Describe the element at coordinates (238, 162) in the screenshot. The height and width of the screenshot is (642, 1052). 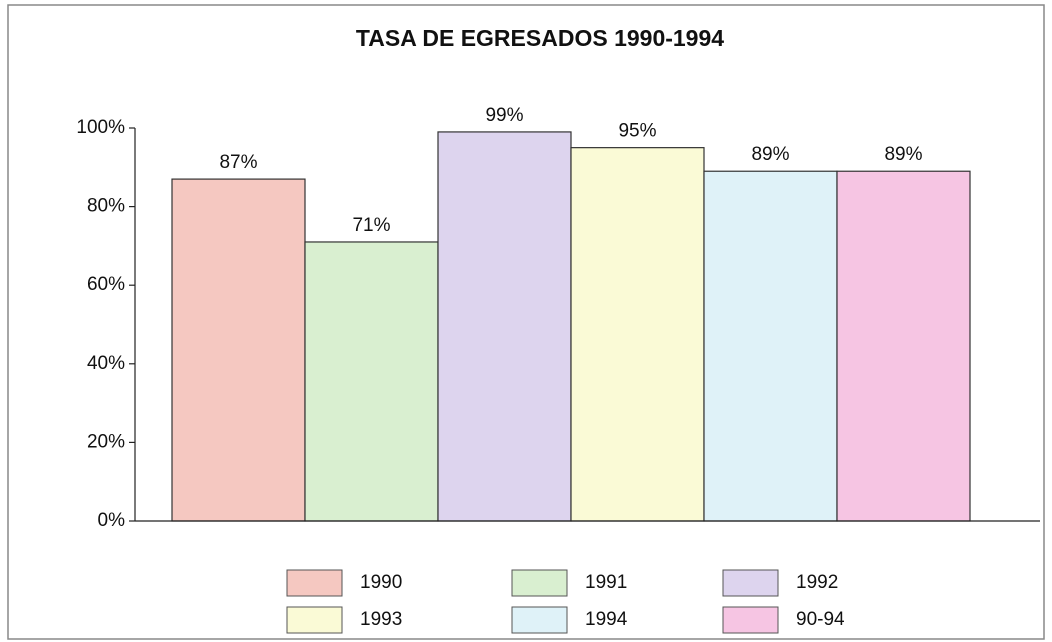
I see `value-label: 87%` at that location.